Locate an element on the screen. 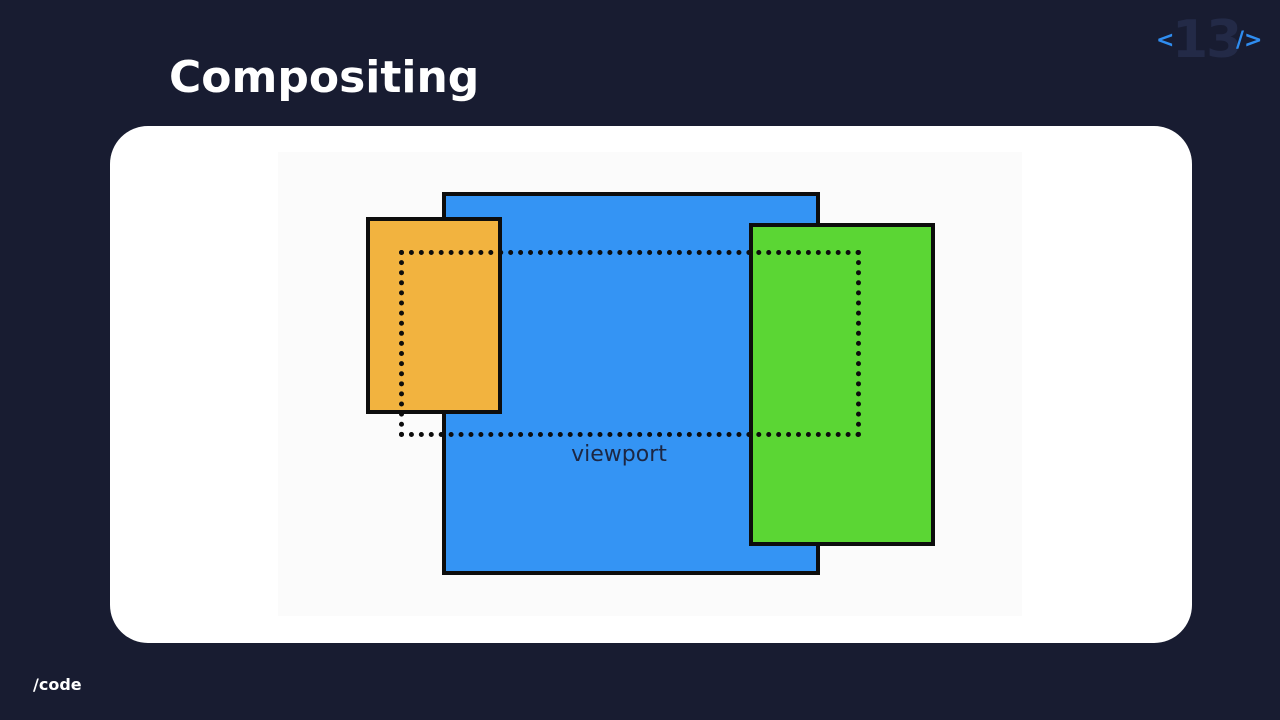  slide-title: Compositing is located at coordinates (324, 77).